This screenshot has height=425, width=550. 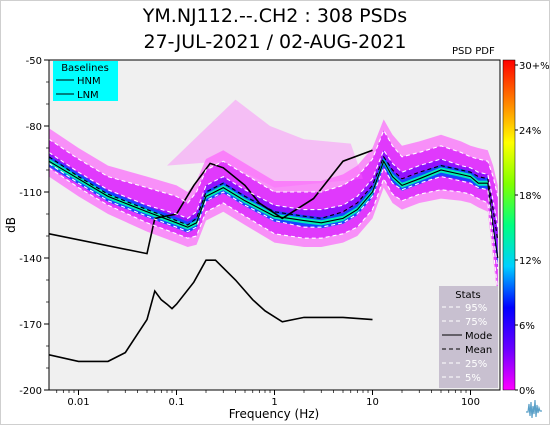 I want to click on colorbar-tick-label: 0%, so click(x=527, y=391).